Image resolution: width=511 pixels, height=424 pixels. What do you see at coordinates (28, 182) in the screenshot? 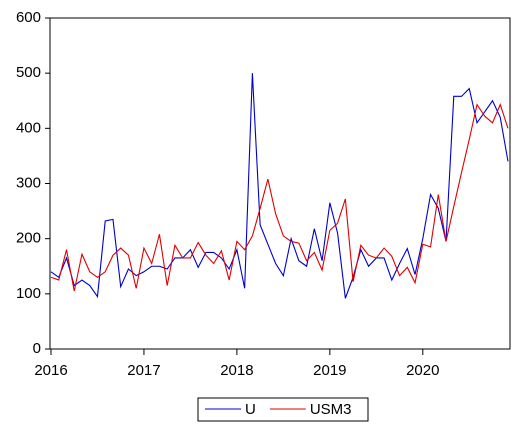
I see `y-tick-label: 300` at bounding box center [28, 182].